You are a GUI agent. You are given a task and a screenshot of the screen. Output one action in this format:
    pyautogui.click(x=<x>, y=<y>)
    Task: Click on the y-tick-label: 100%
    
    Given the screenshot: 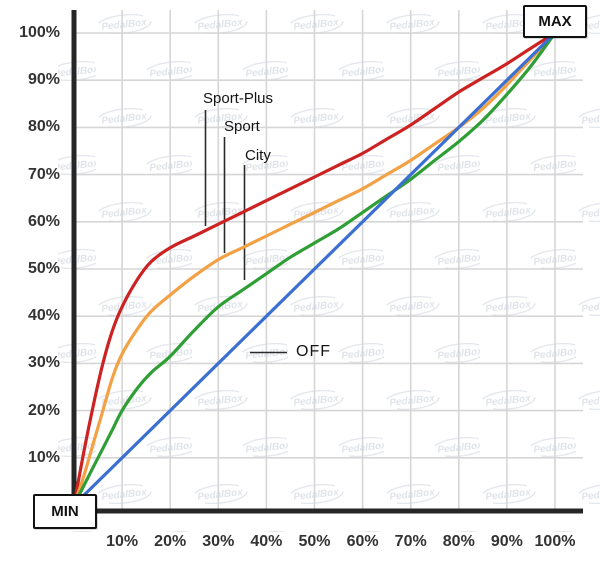 What is the action you would take?
    pyautogui.click(x=39, y=32)
    